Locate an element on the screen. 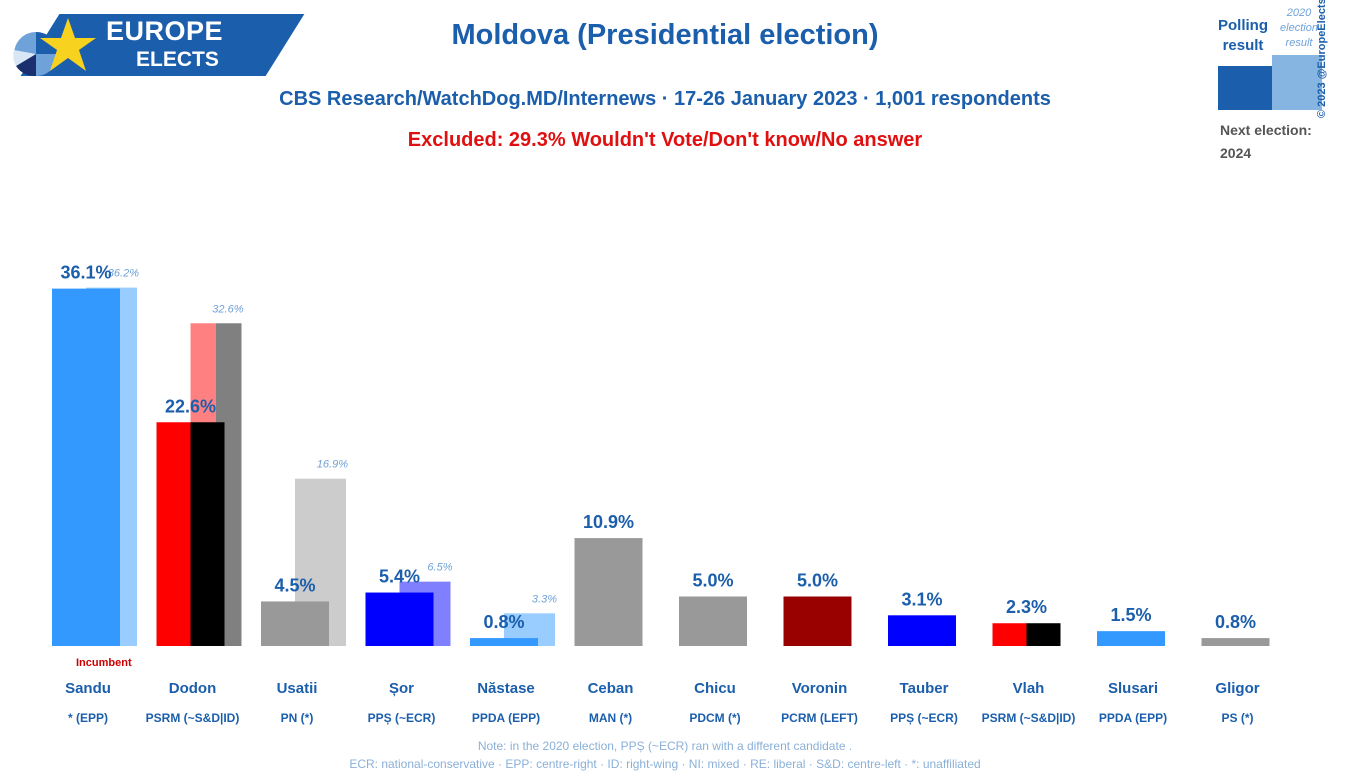 The image size is (1347, 784). candidate-name: Ceban is located at coordinates (610, 688).